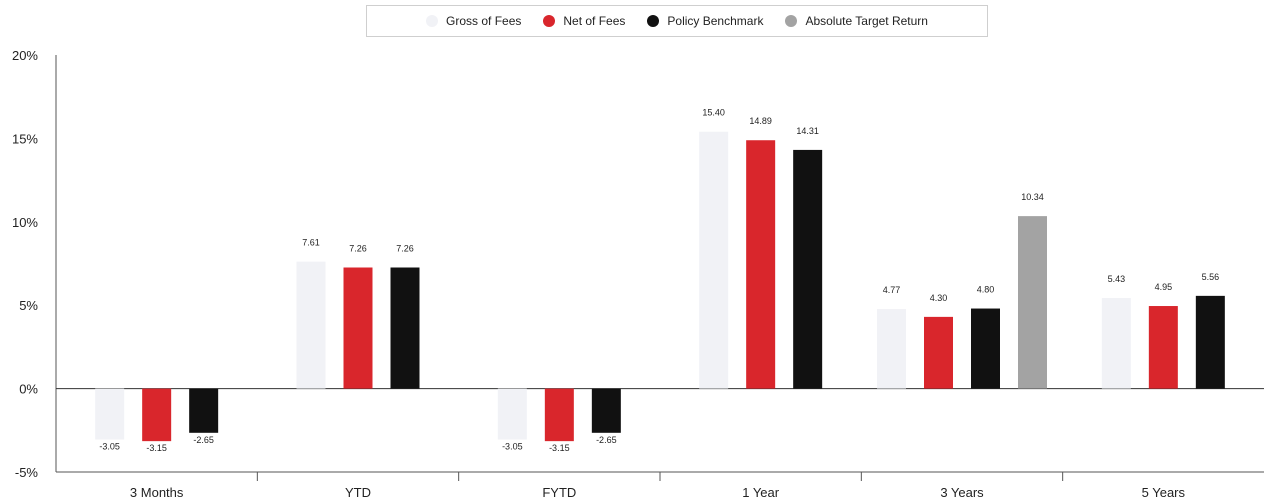 The width and height of the screenshot is (1264, 504). I want to click on legend-label-net: Net of Fees, so click(594, 21).